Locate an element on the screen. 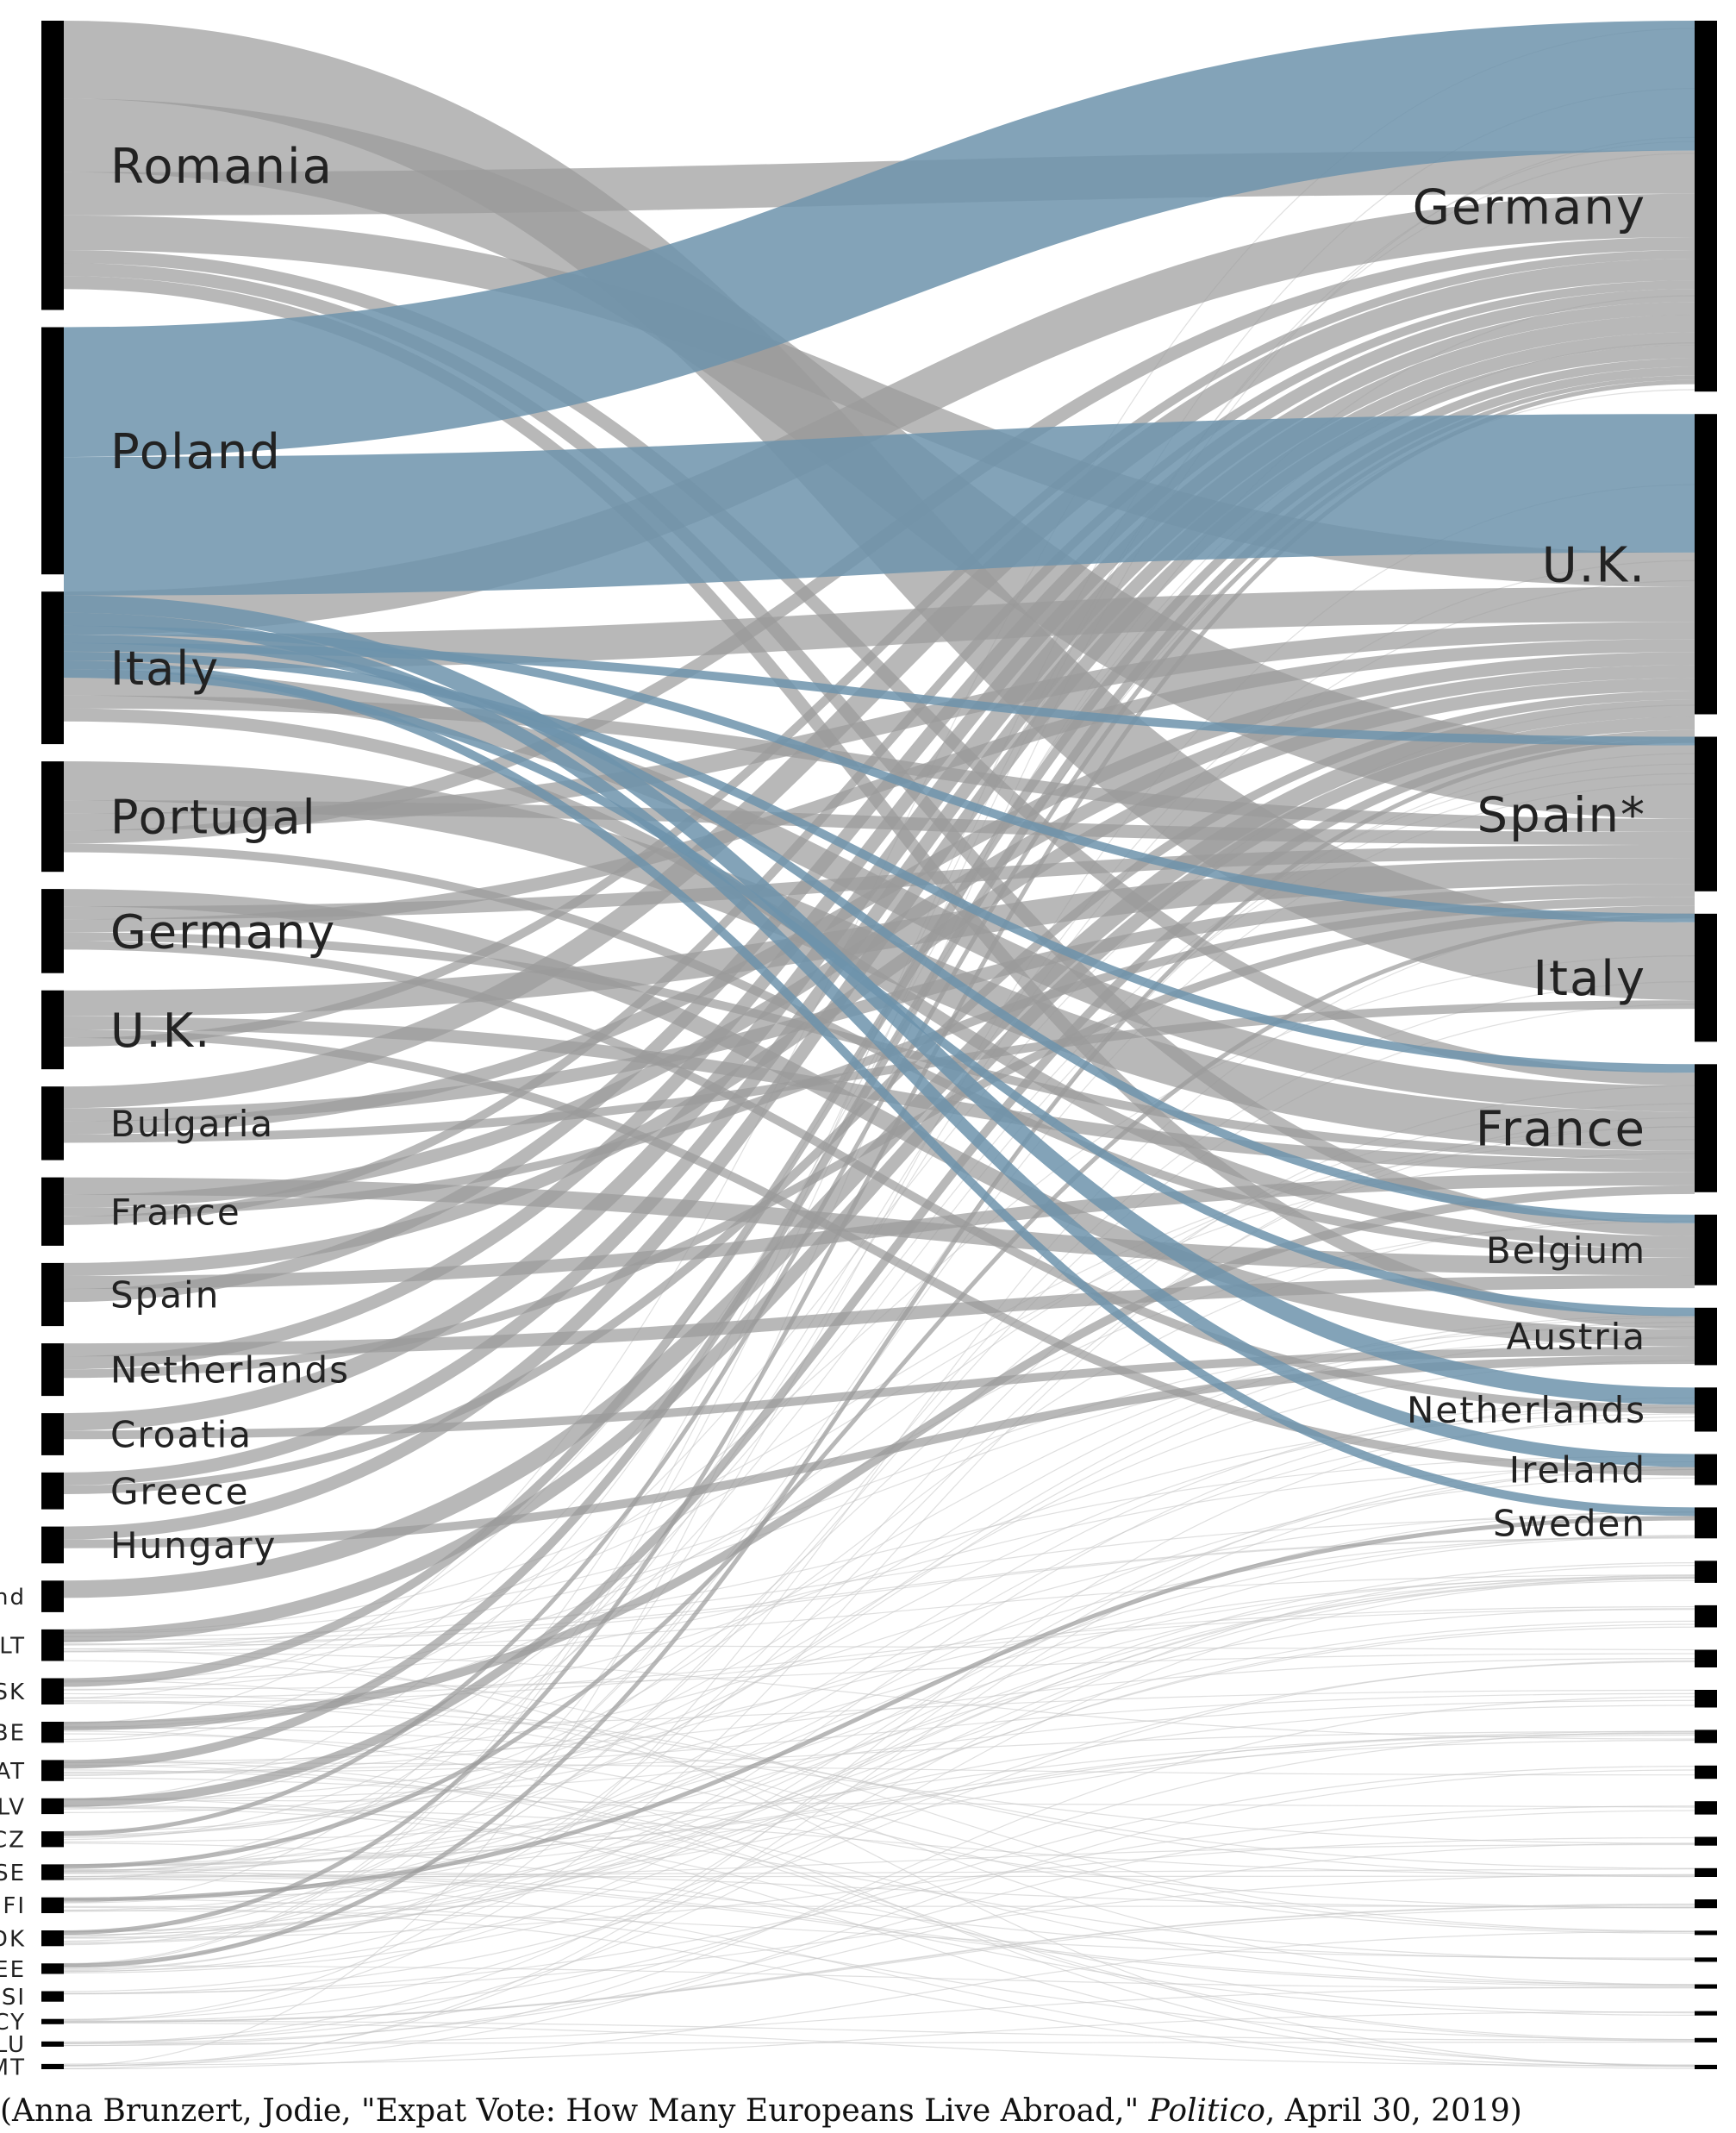  right-label-ireland: Ireland is located at coordinates (1577, 1470).